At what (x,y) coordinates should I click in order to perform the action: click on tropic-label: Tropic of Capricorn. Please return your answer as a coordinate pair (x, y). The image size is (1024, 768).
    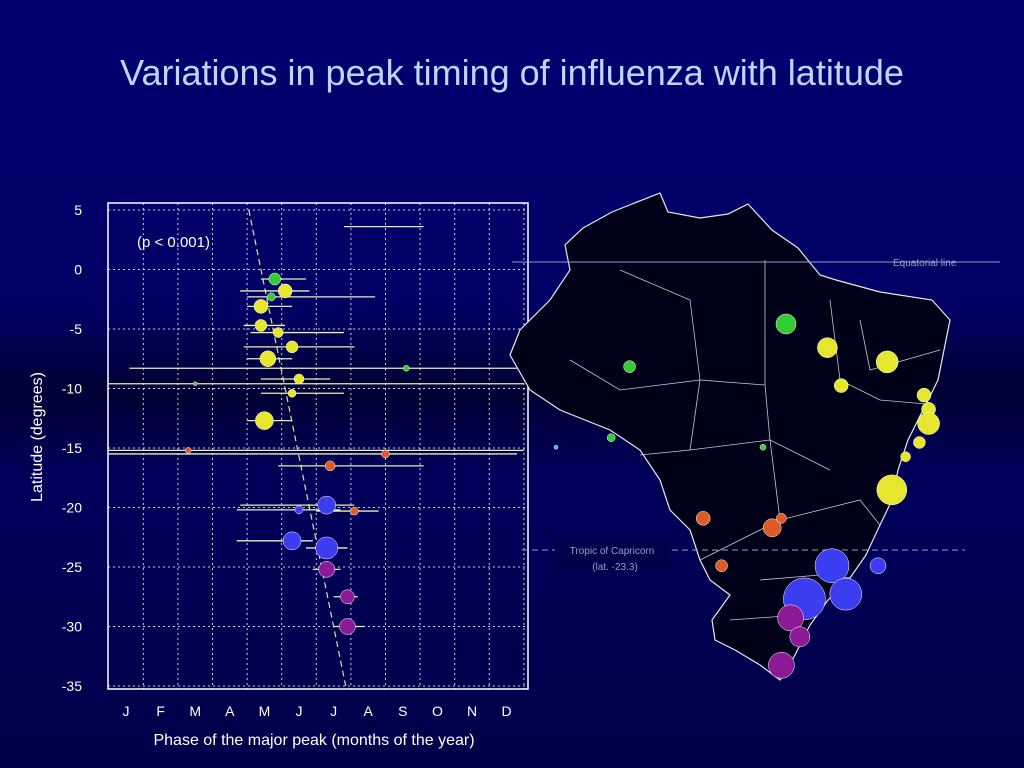
    Looking at the image, I should click on (612, 551).